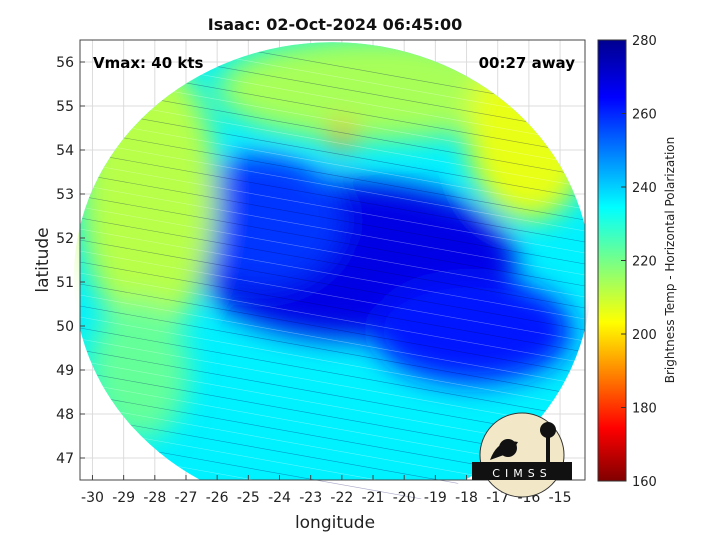 Image resolution: width=720 pixels, height=540 pixels. Describe the element at coordinates (548, 450) in the screenshot. I see `logo-tower` at that location.